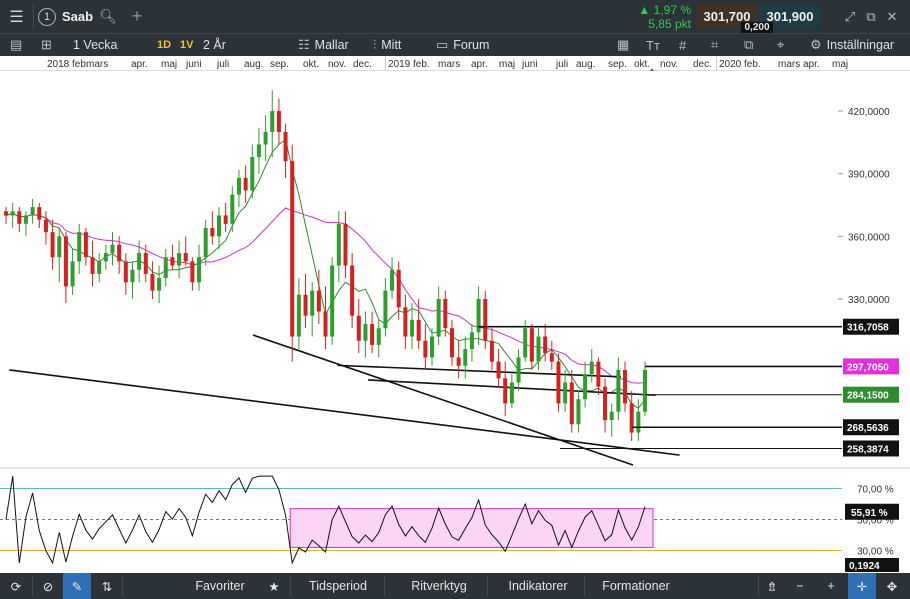 Image resolution: width=910 pixels, height=599 pixels. Describe the element at coordinates (831, 586) in the screenshot. I see `zoom-in-icon: +` at that location.